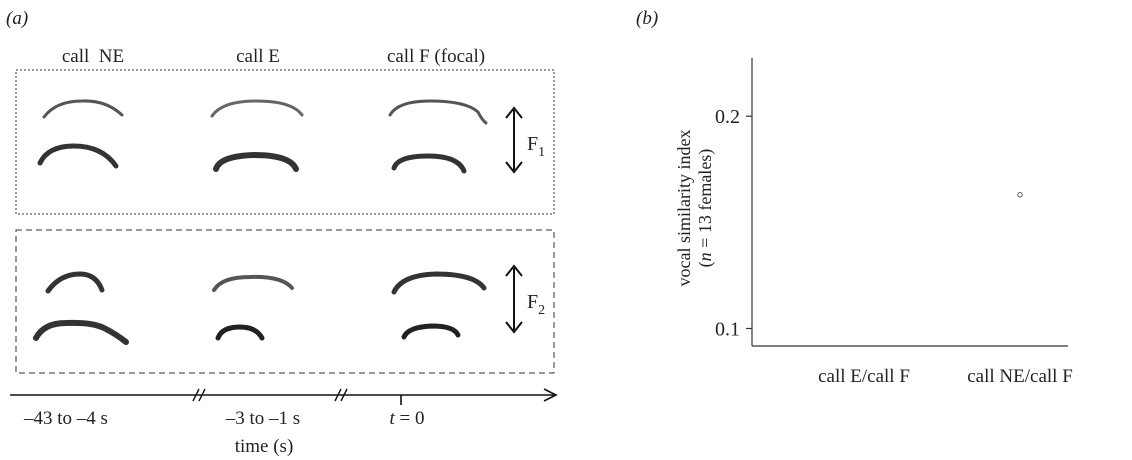  Describe the element at coordinates (684, 208) in the screenshot. I see `y-axis-title-line1: vocal similarity index` at that location.